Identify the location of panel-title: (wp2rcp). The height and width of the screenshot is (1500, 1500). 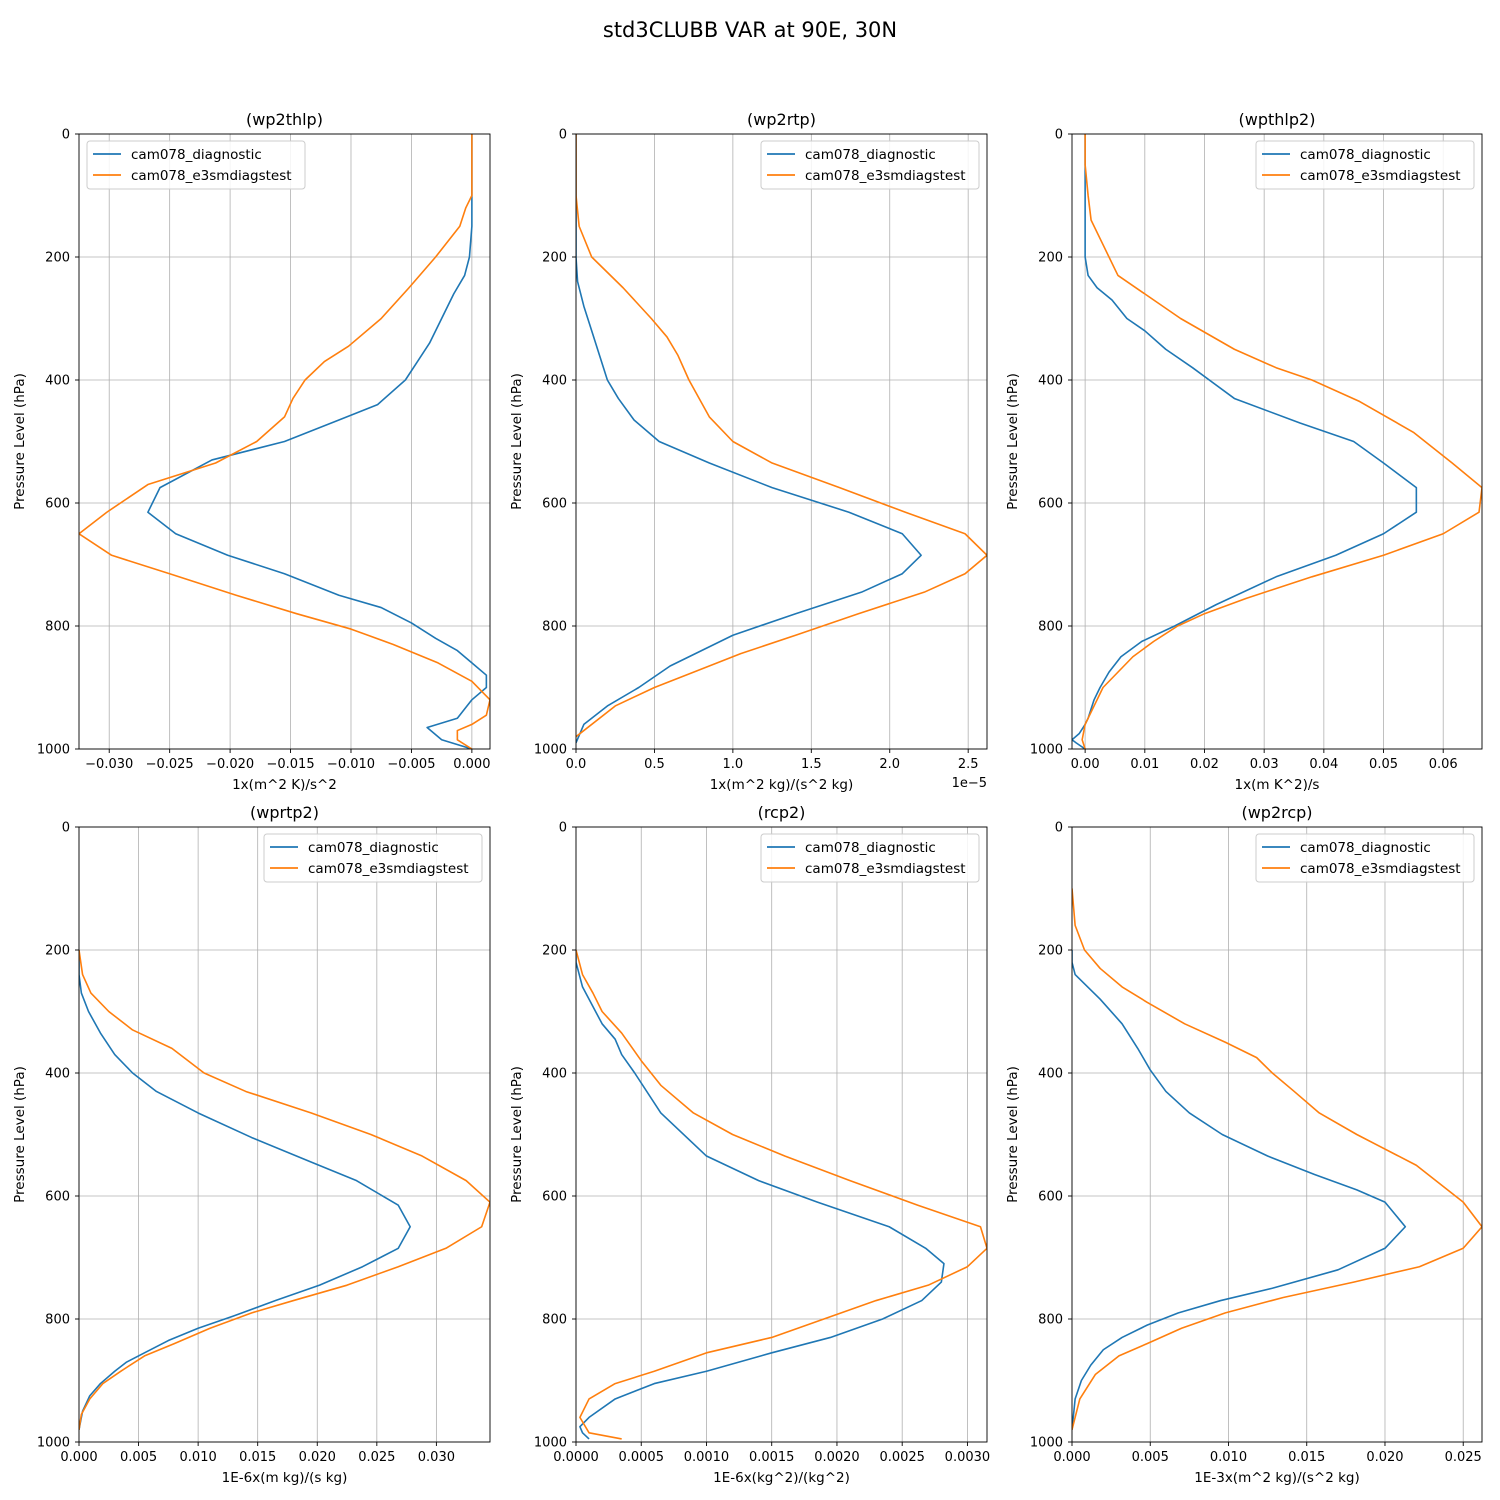
(1276, 812).